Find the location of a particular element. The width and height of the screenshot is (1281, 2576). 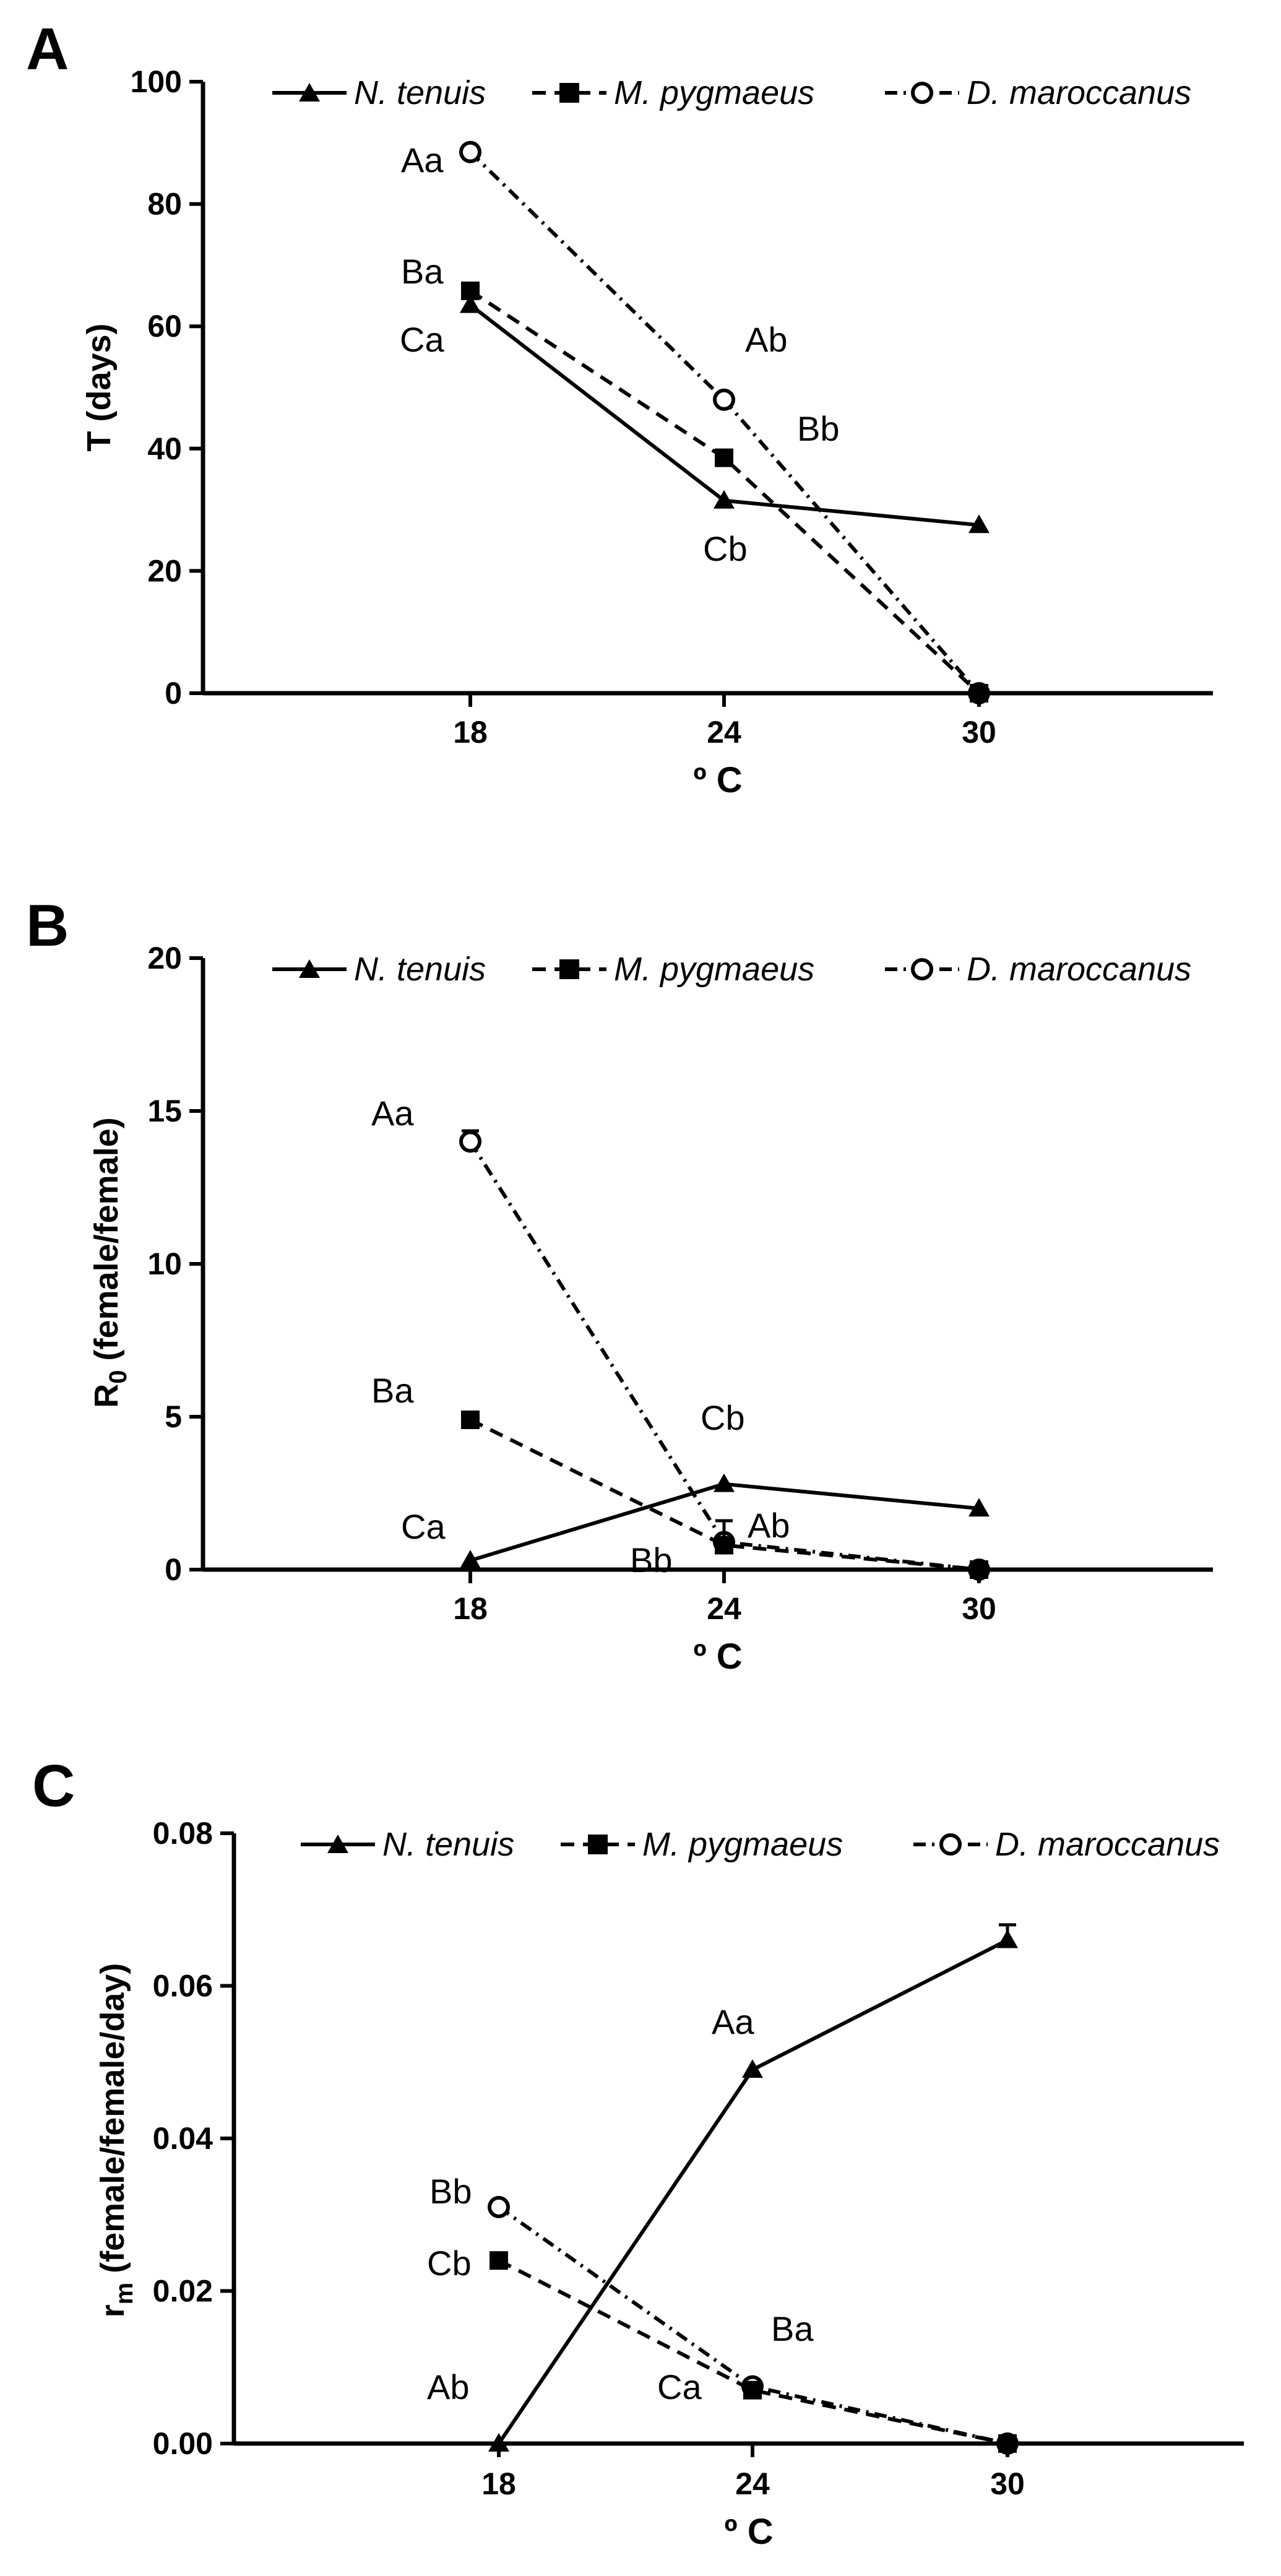

panel-letter-b: B is located at coordinates (48, 926).